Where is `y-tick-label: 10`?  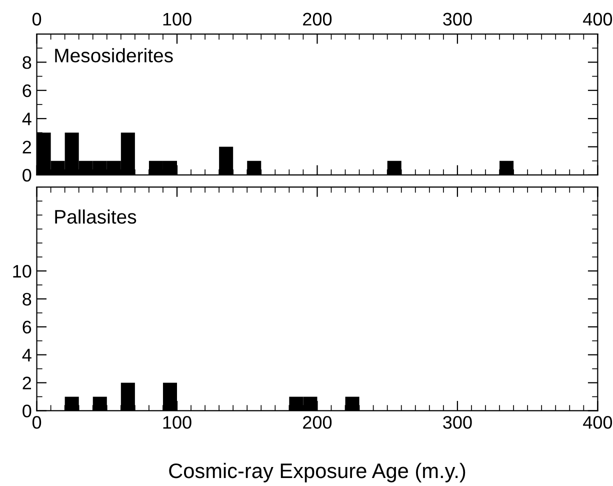
y-tick-label: 10 is located at coordinates (22, 271).